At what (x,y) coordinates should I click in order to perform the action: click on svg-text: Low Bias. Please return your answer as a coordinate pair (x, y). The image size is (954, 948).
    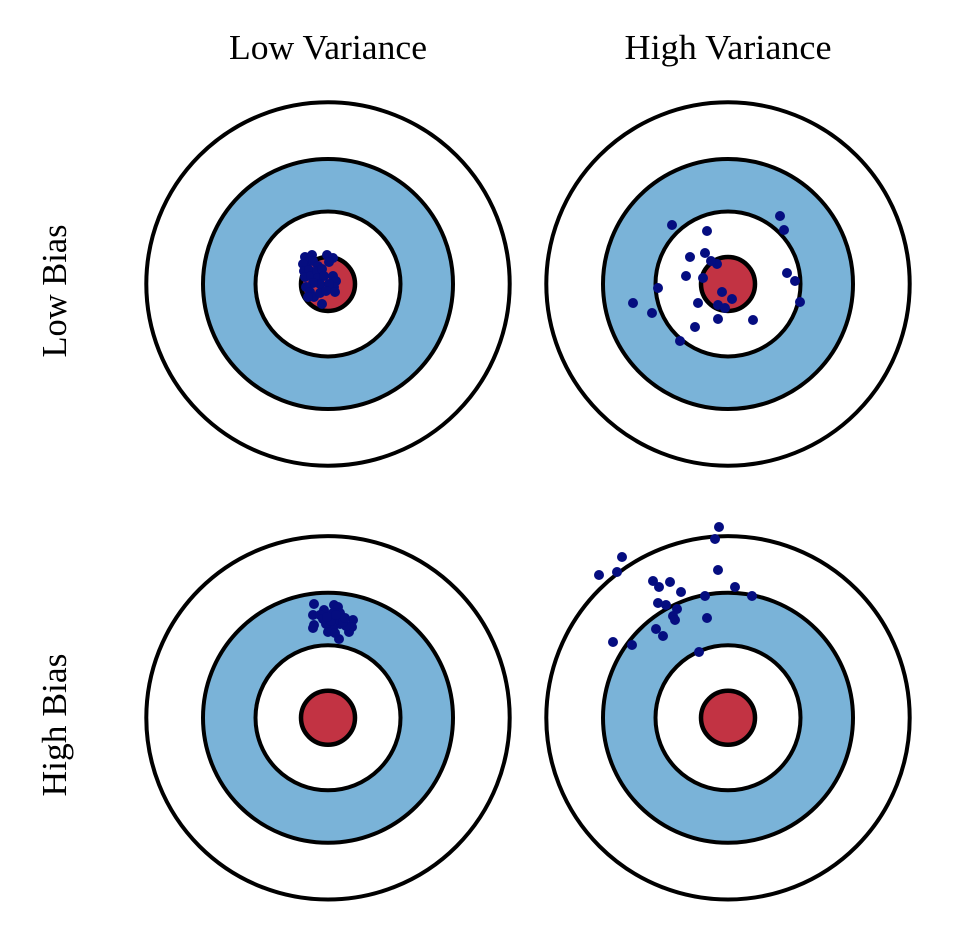
    Looking at the image, I should click on (54, 291).